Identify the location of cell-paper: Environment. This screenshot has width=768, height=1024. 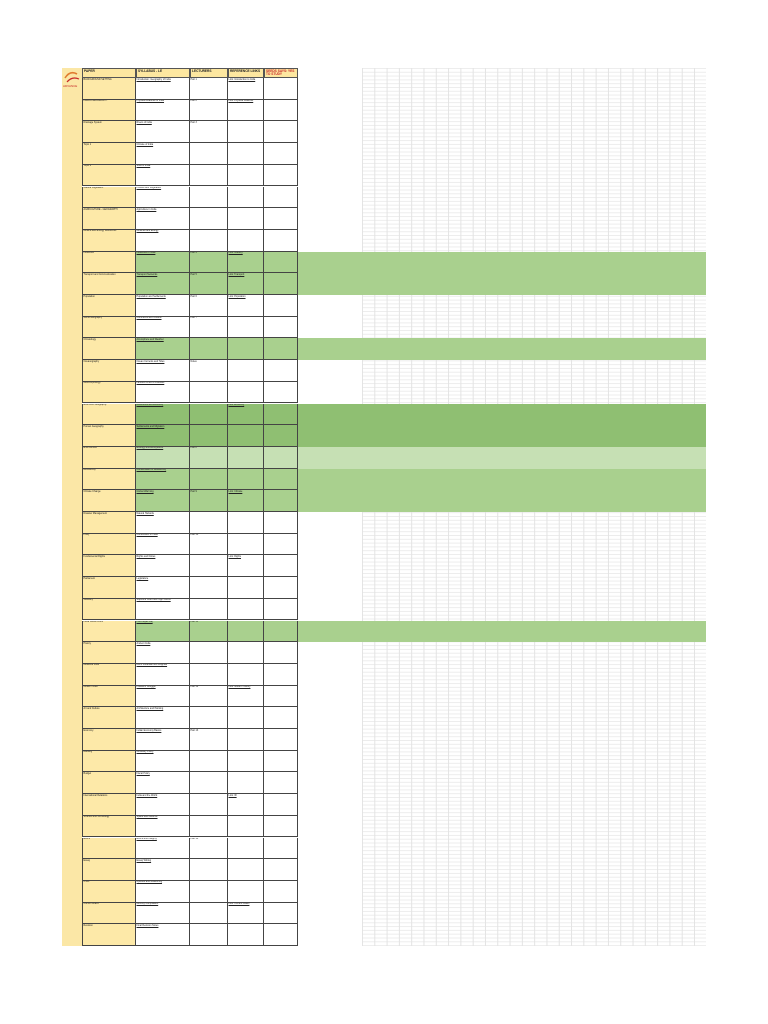
(109, 457).